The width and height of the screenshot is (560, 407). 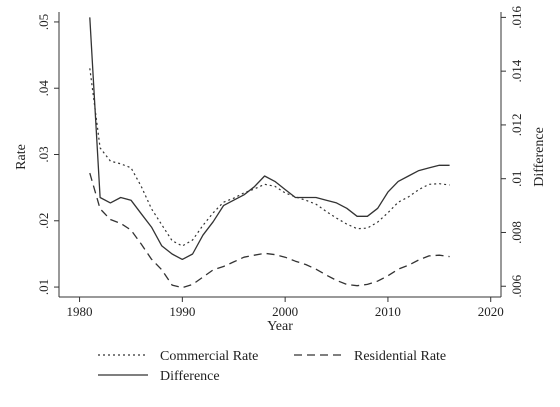 I want to click on right-y-tick-label: .014, so click(x=516, y=70).